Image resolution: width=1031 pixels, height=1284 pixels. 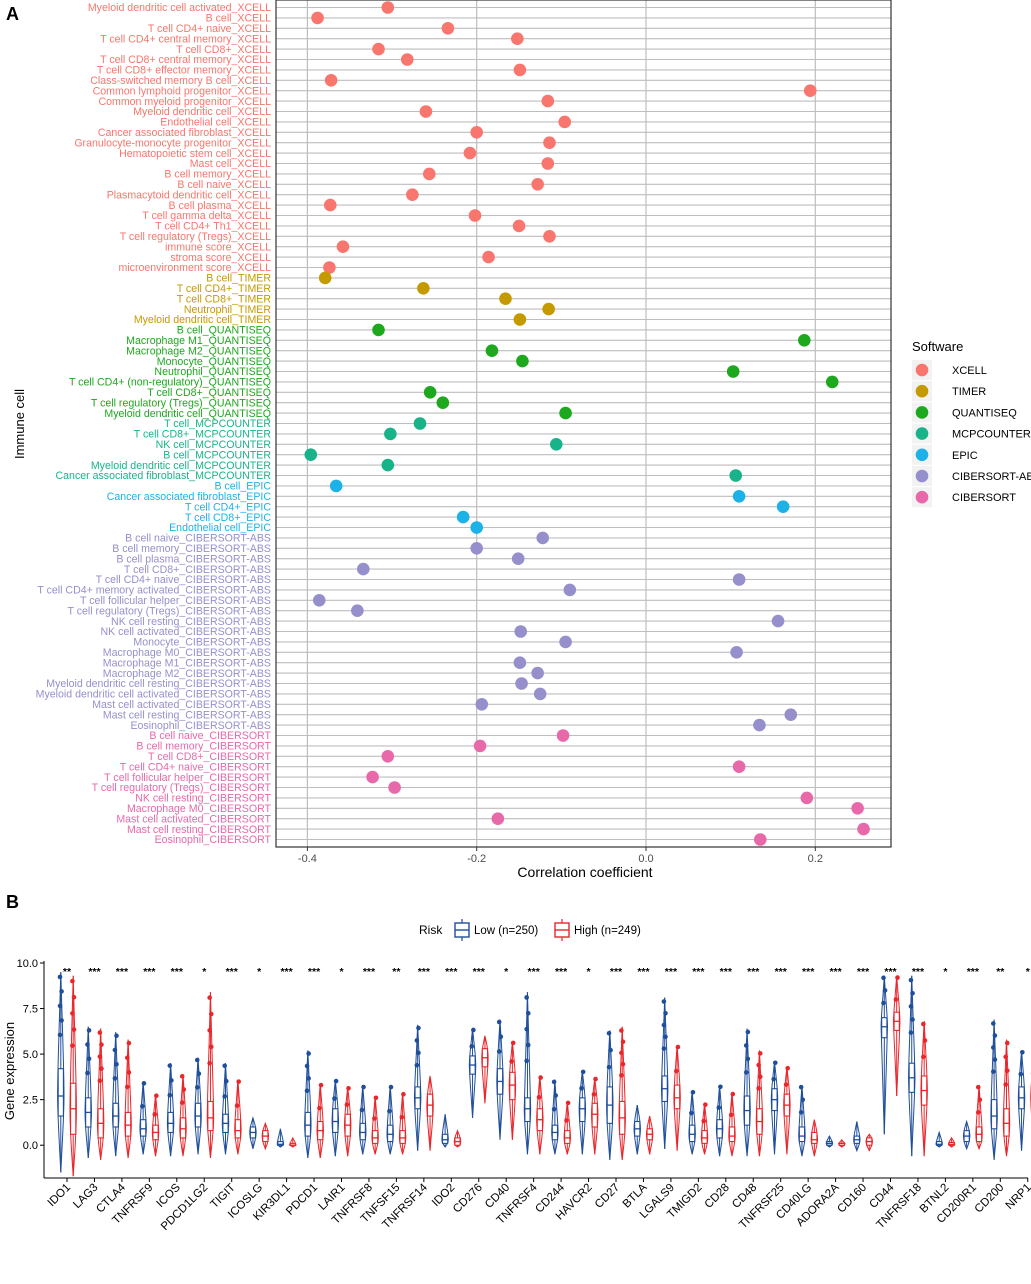 What do you see at coordinates (814, 1137) in the screenshot?
I see `gene-cd40lg-high-box` at bounding box center [814, 1137].